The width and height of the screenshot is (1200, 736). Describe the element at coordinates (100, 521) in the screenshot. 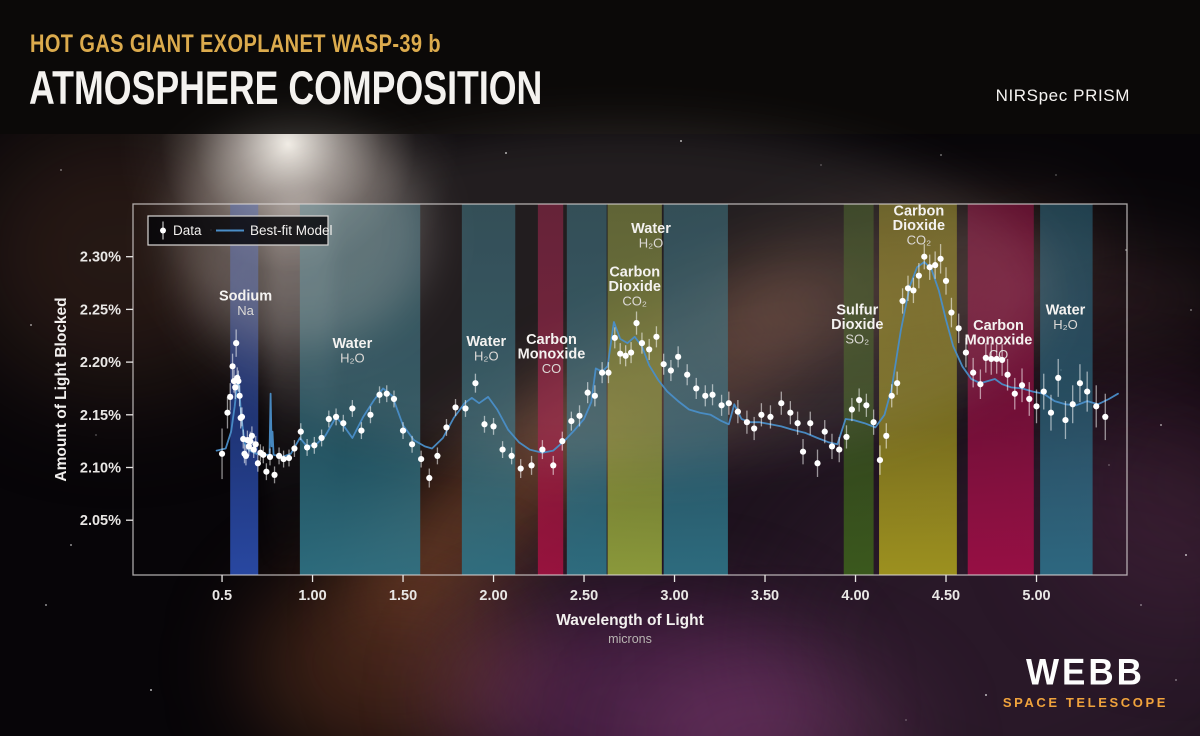

I see `y-tick-label: 2.05%` at that location.